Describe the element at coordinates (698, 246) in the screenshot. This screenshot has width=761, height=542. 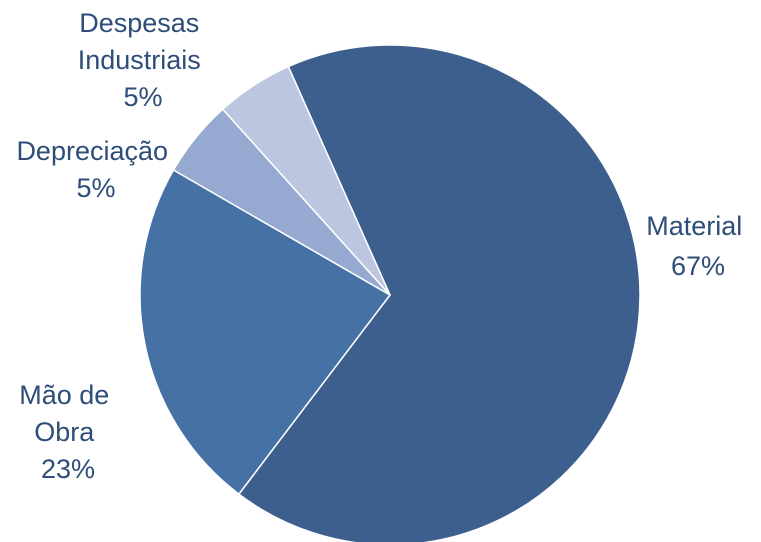
I see `label-material: Material 67%` at that location.